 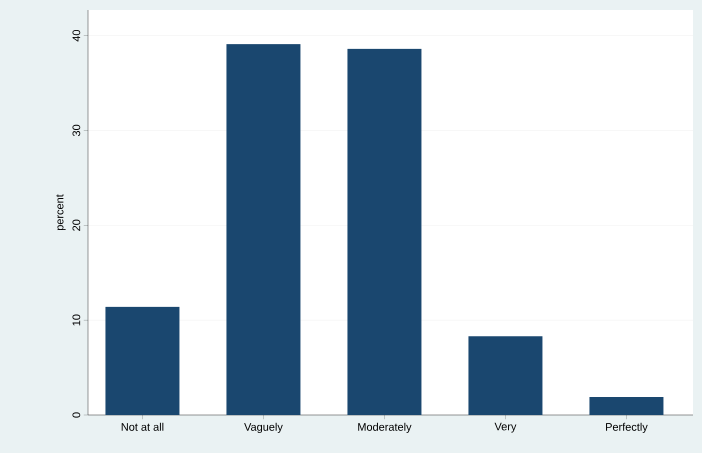 I want to click on y-tick-label: 40, so click(x=76, y=36).